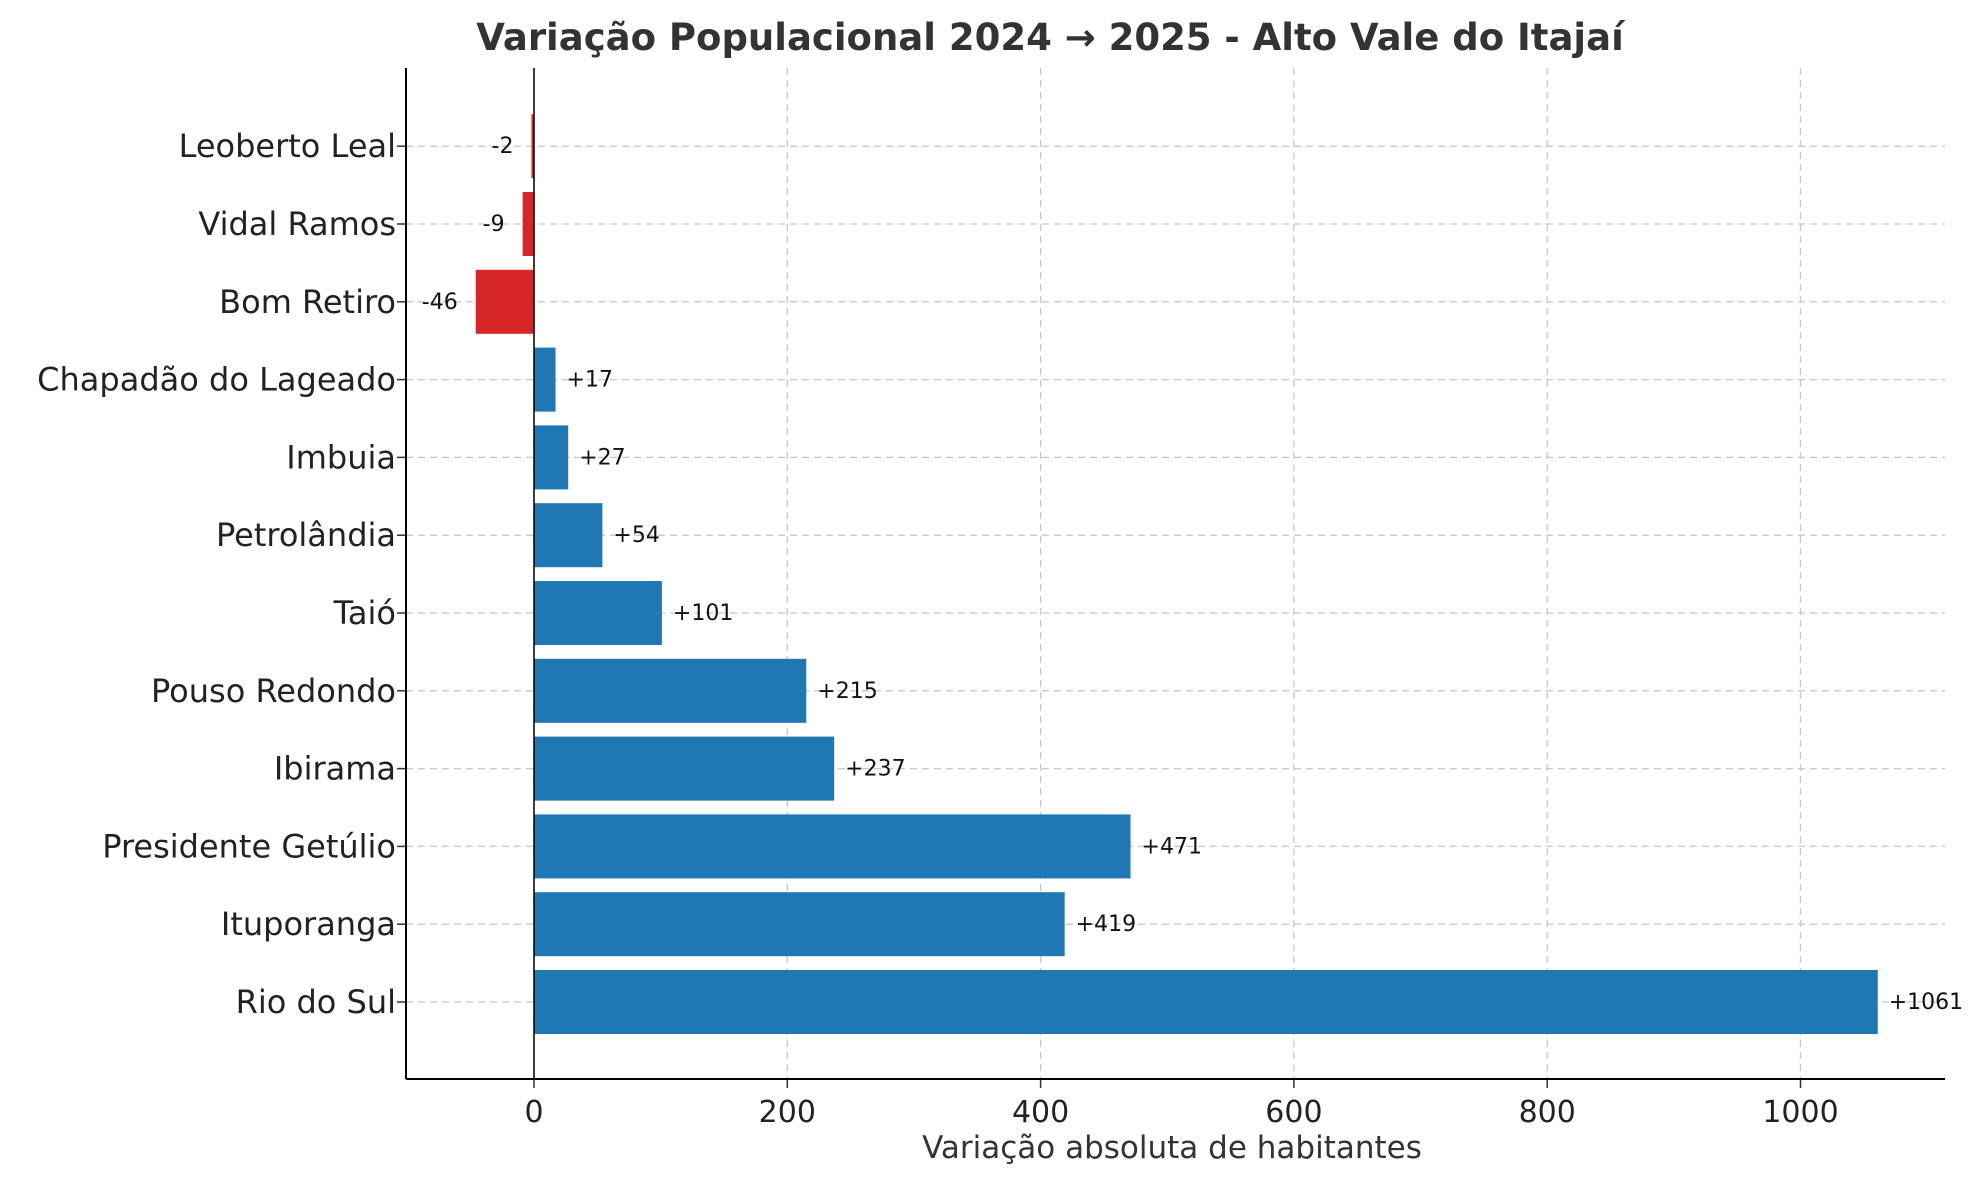 The image size is (1980, 1180). Describe the element at coordinates (273, 691) in the screenshot. I see `category-label: Pouso Redondo` at that location.